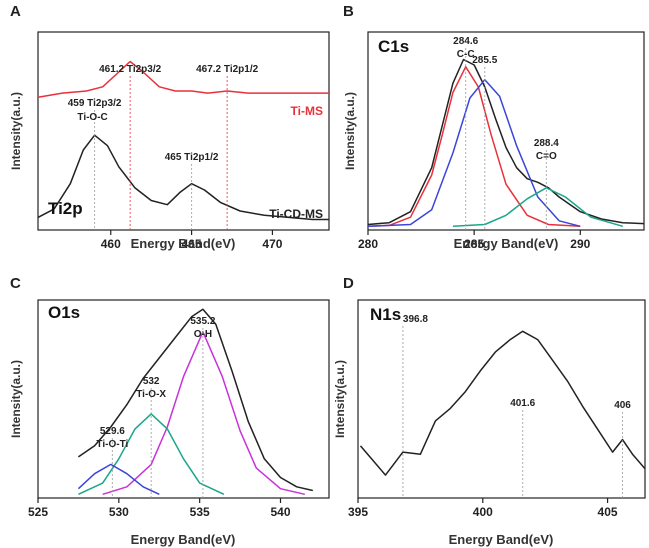 The width and height of the screenshot is (649, 548). What do you see at coordinates (112, 444) in the screenshot?
I see `peak-assignment: Ti-O-Ti` at bounding box center [112, 444].